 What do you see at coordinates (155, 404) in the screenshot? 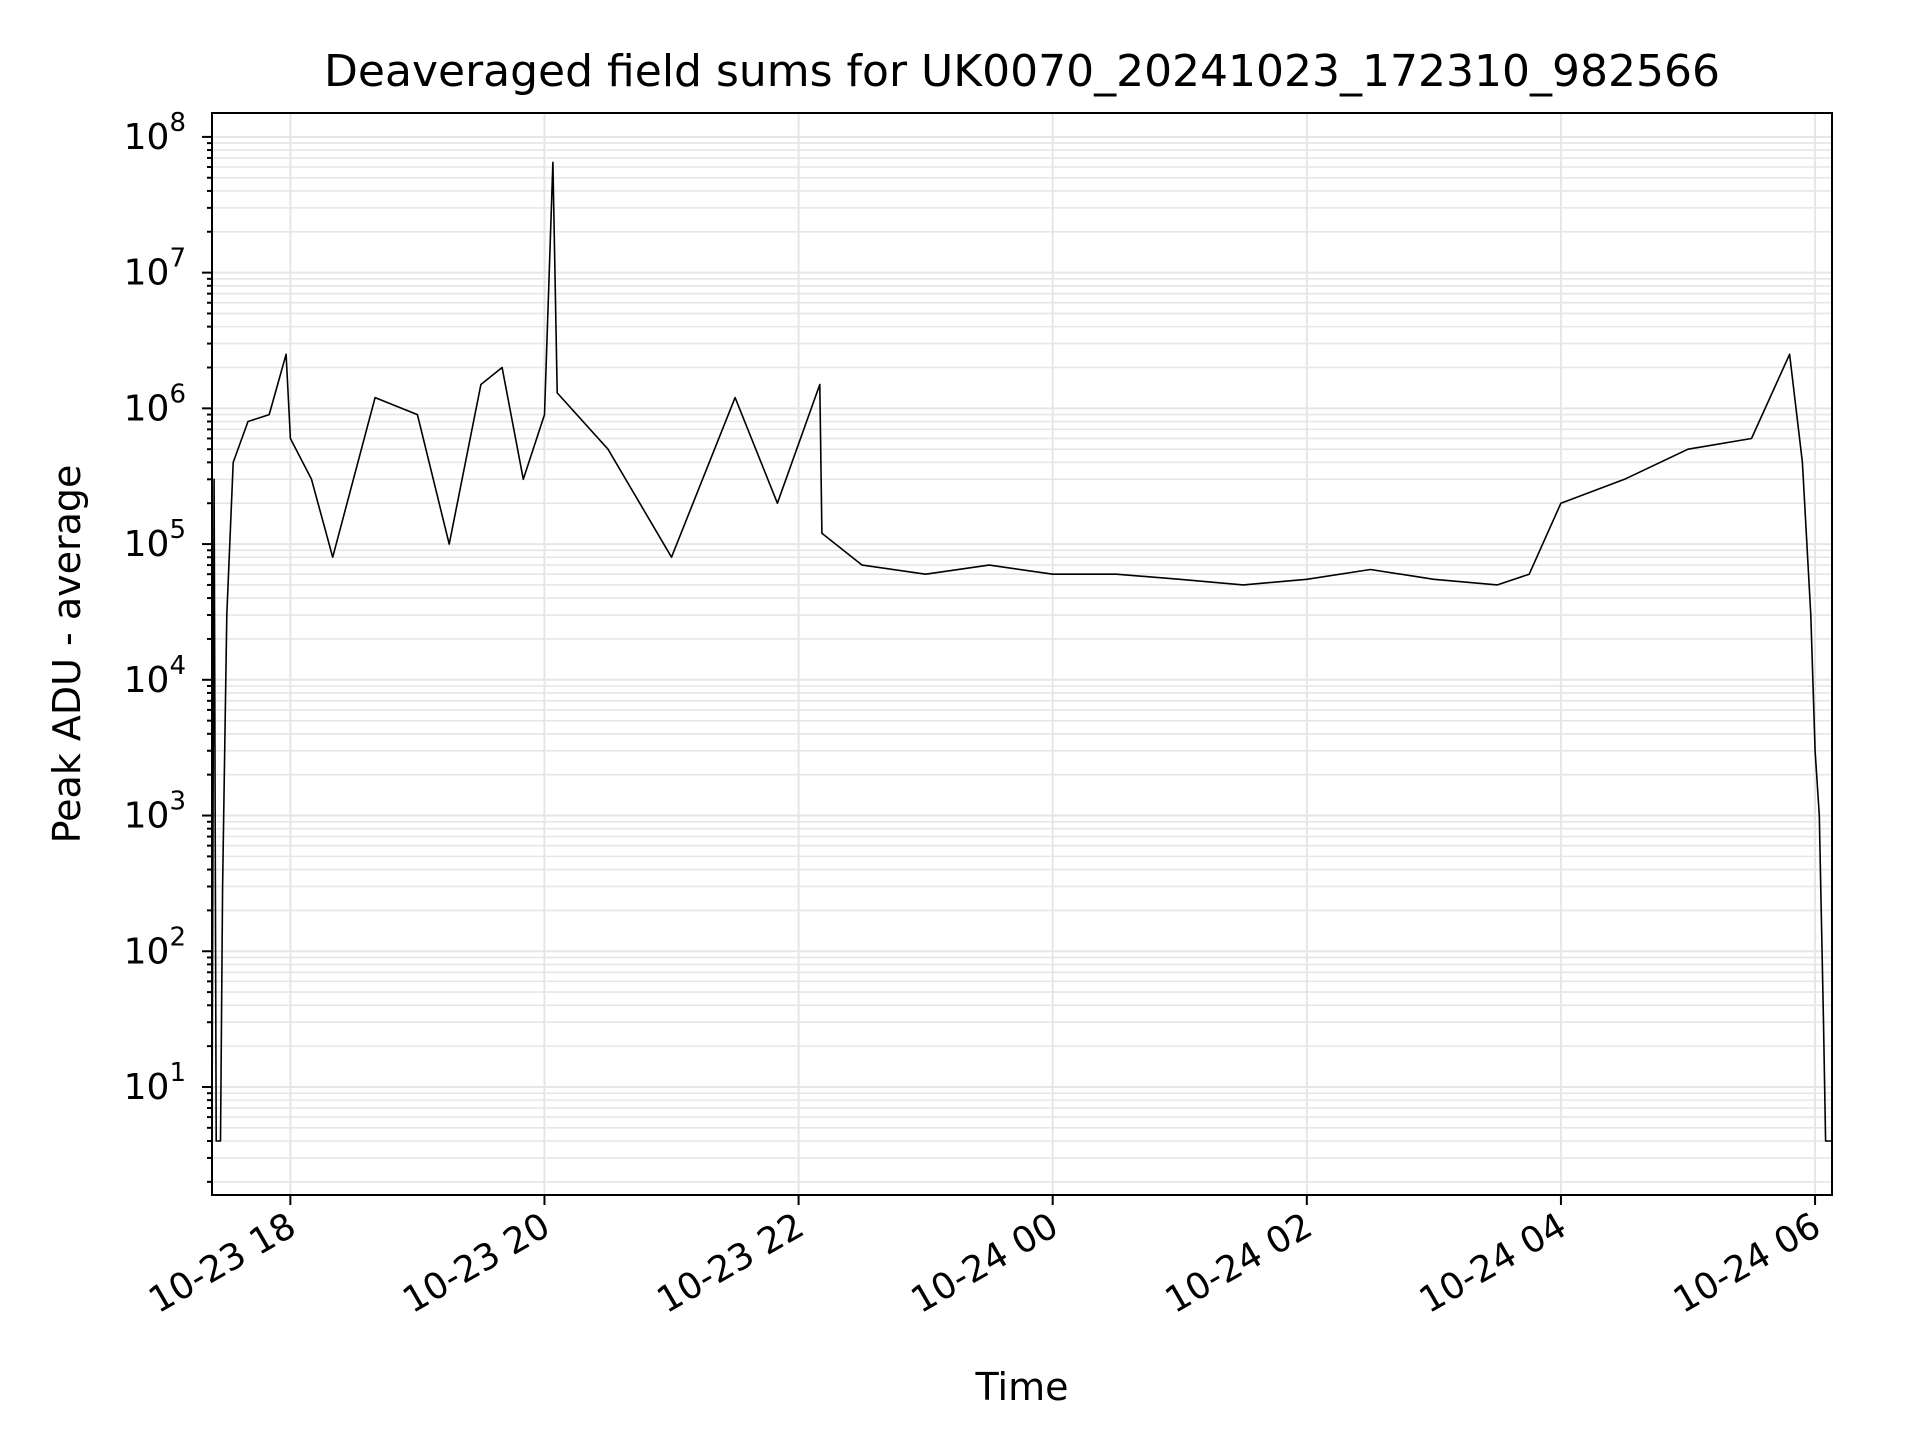
I see `y-tick-label: 10⁶` at bounding box center [155, 404].